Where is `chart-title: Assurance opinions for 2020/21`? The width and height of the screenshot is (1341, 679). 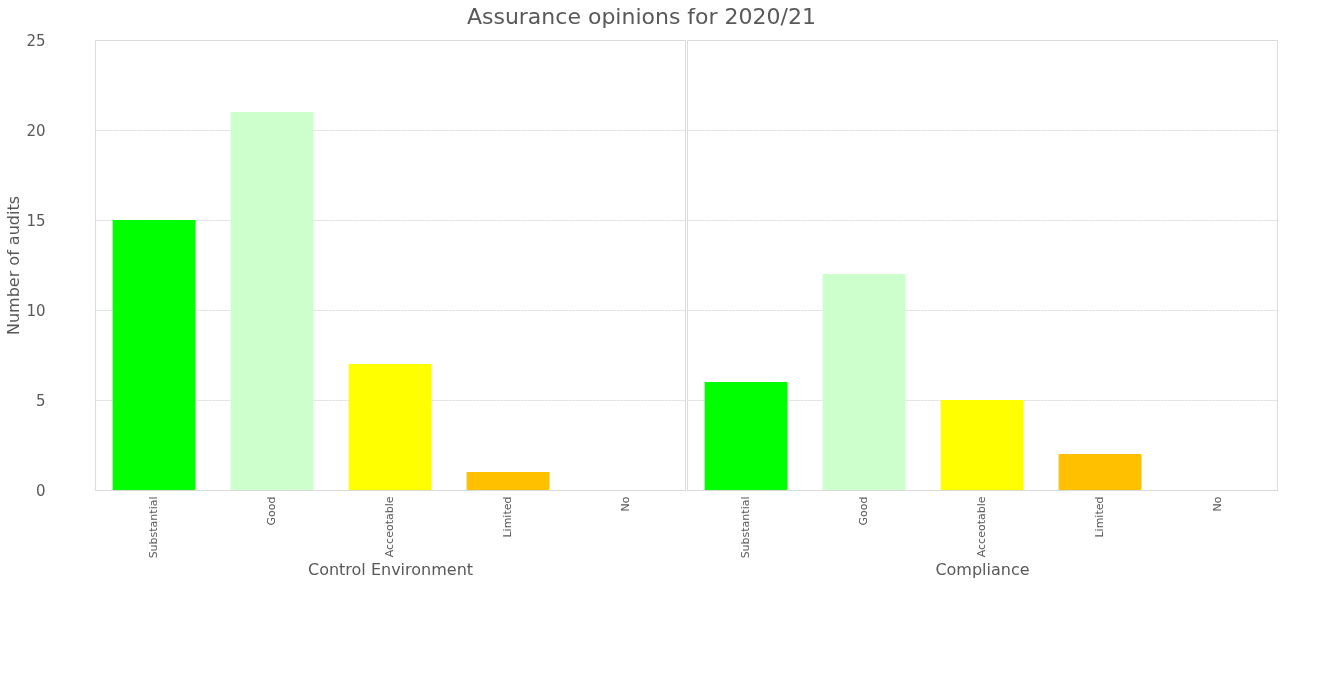
chart-title: Assurance opinions for 2020/21 is located at coordinates (641, 16).